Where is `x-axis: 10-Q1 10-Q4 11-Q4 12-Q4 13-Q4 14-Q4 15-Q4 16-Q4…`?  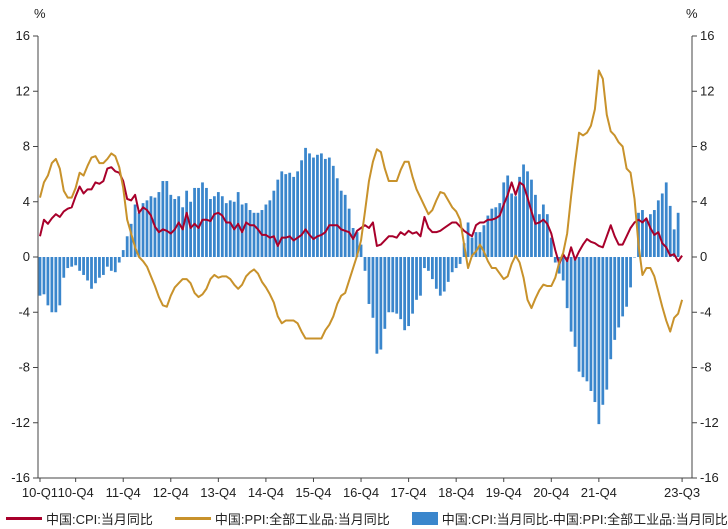 x-axis: 10-Q1 10-Q4 11-Q4 12-Q4 13-Q4 14-Q4 15-Q4 16-Q4… is located at coordinates (361, 489).